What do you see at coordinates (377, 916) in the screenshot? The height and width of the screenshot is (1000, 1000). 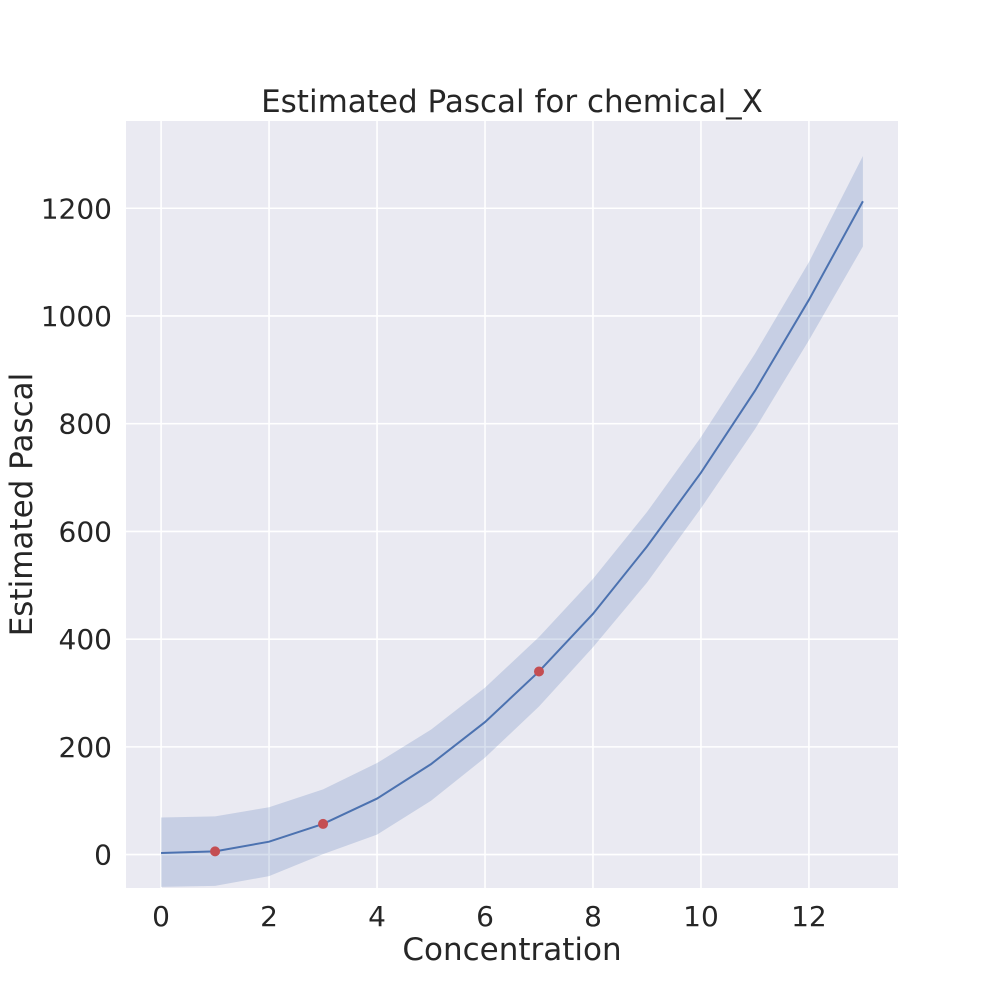 I see `x-tick-label: 4` at bounding box center [377, 916].